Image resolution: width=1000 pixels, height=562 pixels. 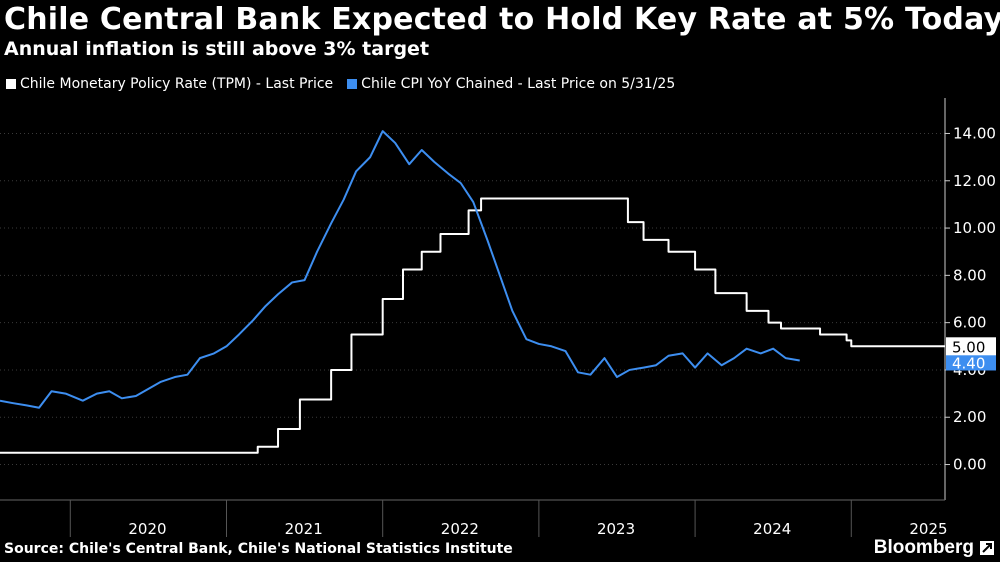 I want to click on y-tick-label: 6.00, so click(x=969, y=323).